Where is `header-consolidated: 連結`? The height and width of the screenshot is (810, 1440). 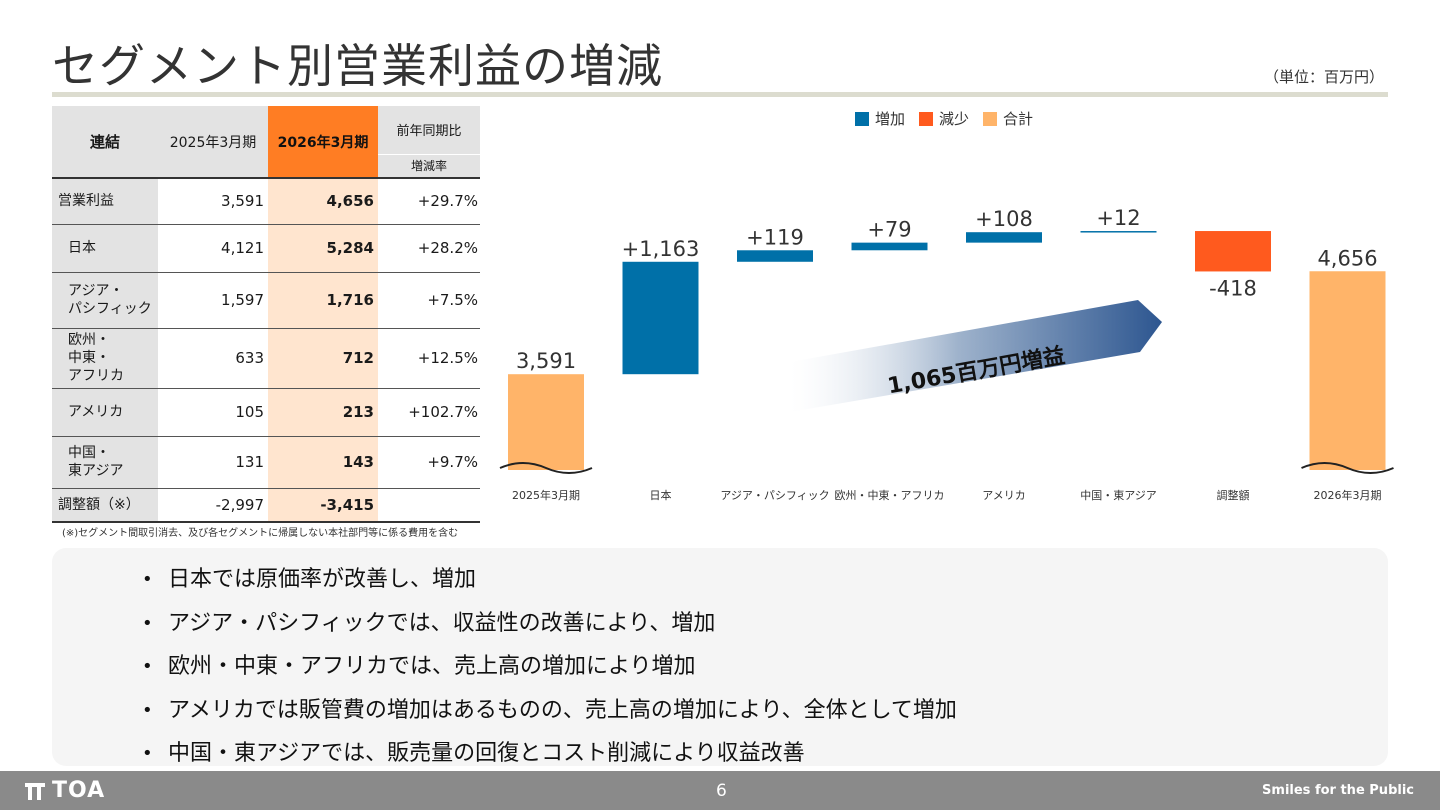
header-consolidated: 連結 is located at coordinates (105, 142).